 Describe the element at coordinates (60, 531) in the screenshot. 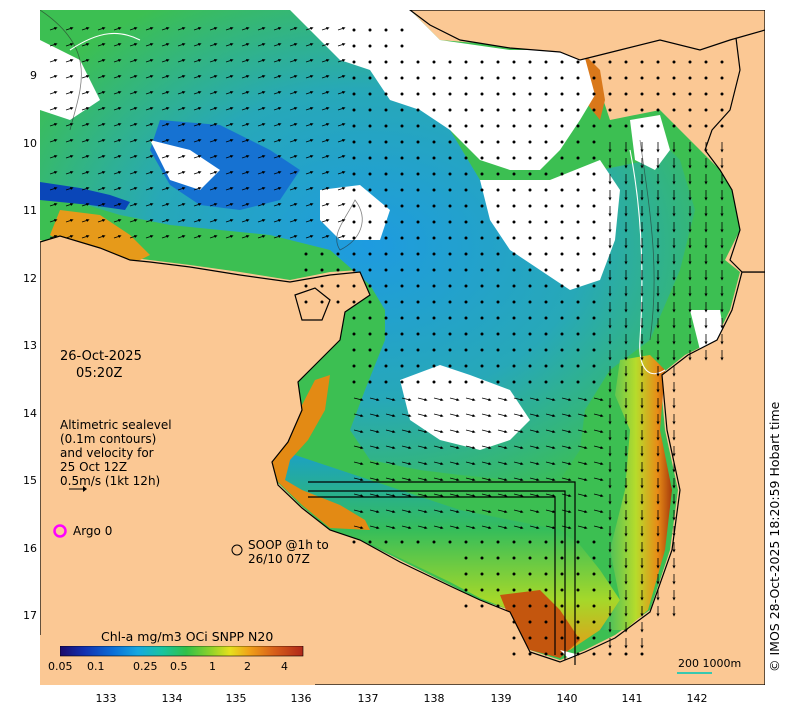

I see `argo-marker-icon` at that location.